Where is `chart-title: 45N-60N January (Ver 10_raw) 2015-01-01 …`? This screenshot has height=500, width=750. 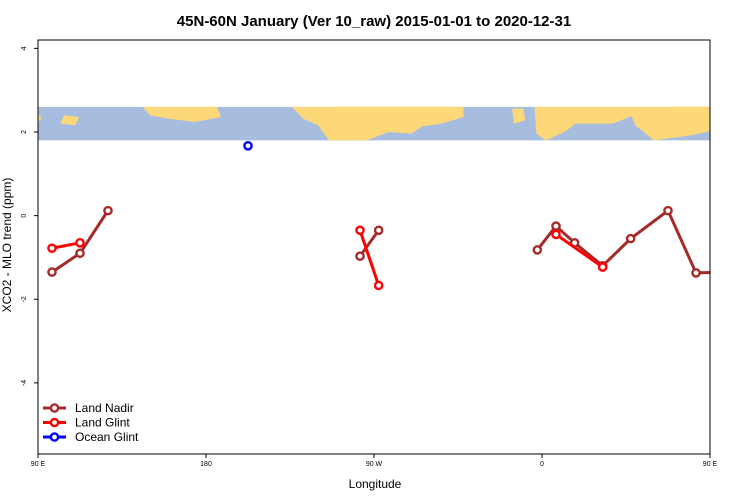
chart-title: 45N-60N January (Ver 10_raw) 2015-01-01 … is located at coordinates (374, 21).